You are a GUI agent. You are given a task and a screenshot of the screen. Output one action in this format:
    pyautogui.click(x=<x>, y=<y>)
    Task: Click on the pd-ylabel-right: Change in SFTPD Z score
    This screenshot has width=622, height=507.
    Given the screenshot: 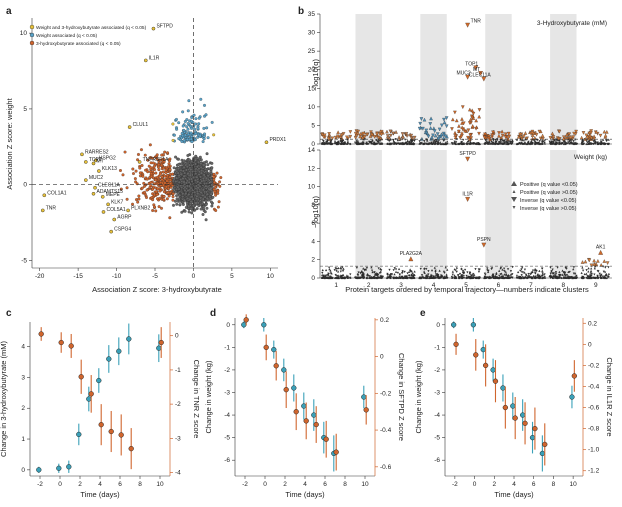 What is the action you would take?
    pyautogui.click(x=401, y=397)
    